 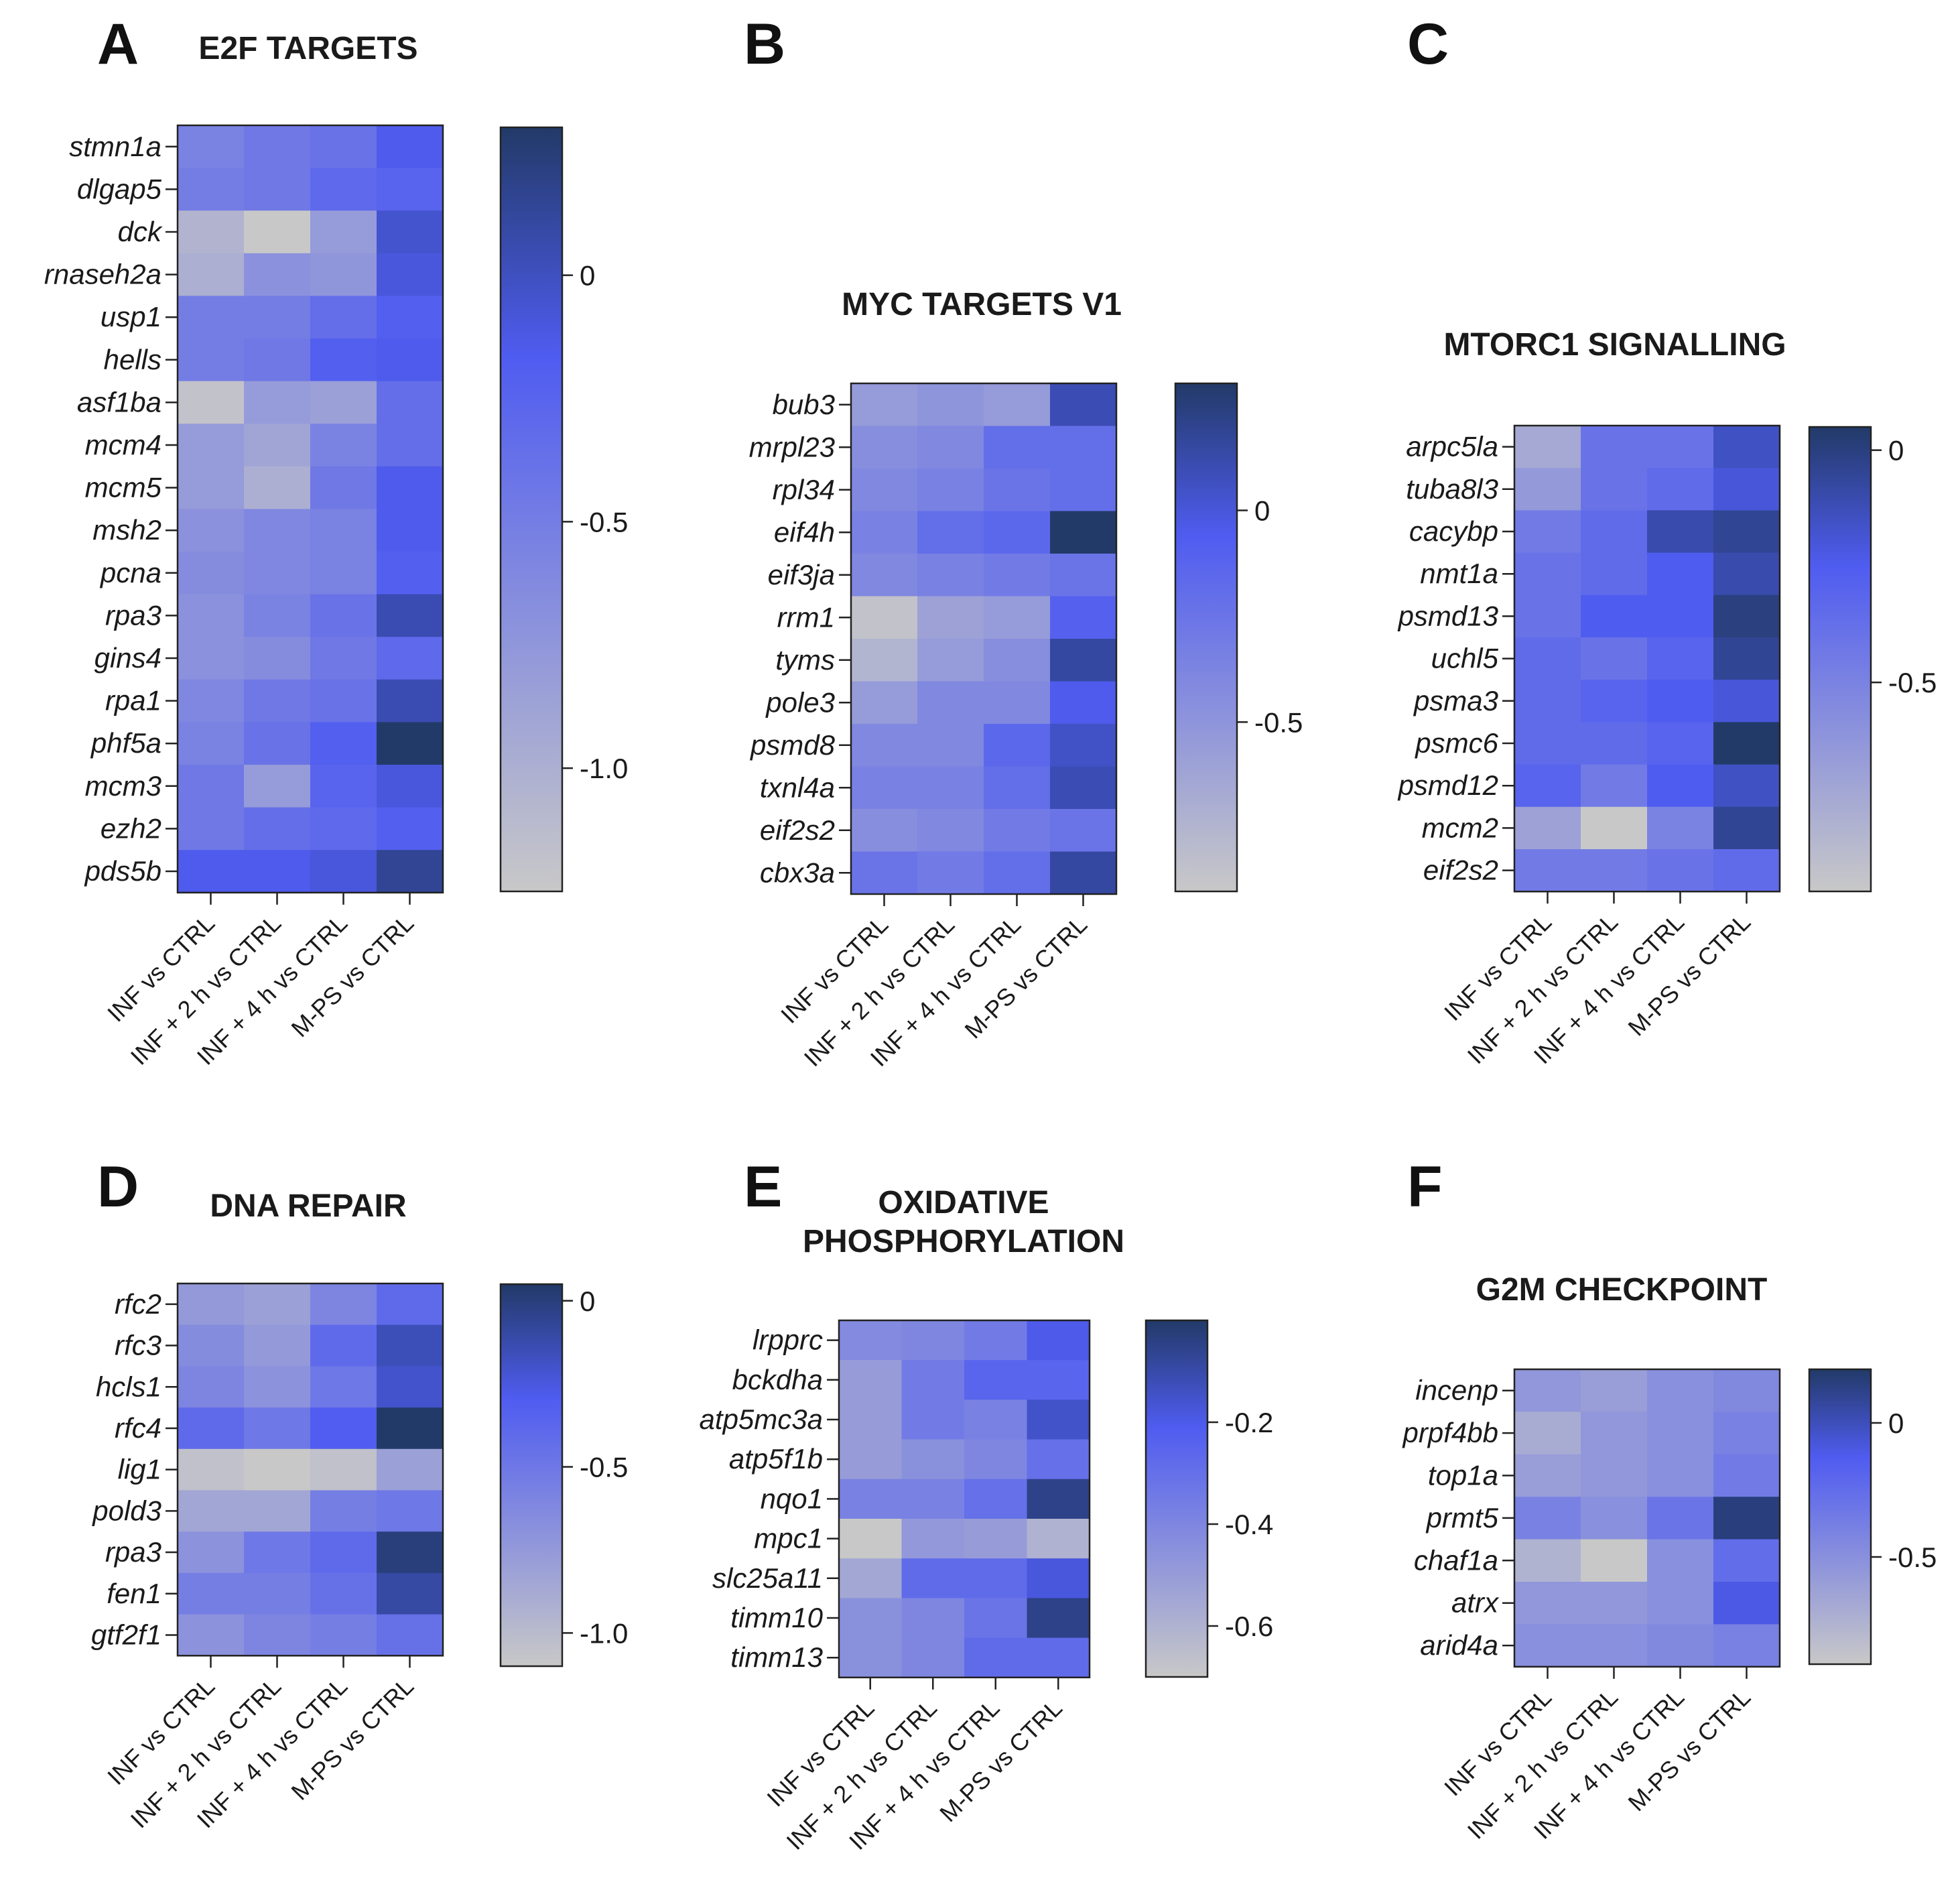 I want to click on panel-letter: E, so click(x=763, y=1187).